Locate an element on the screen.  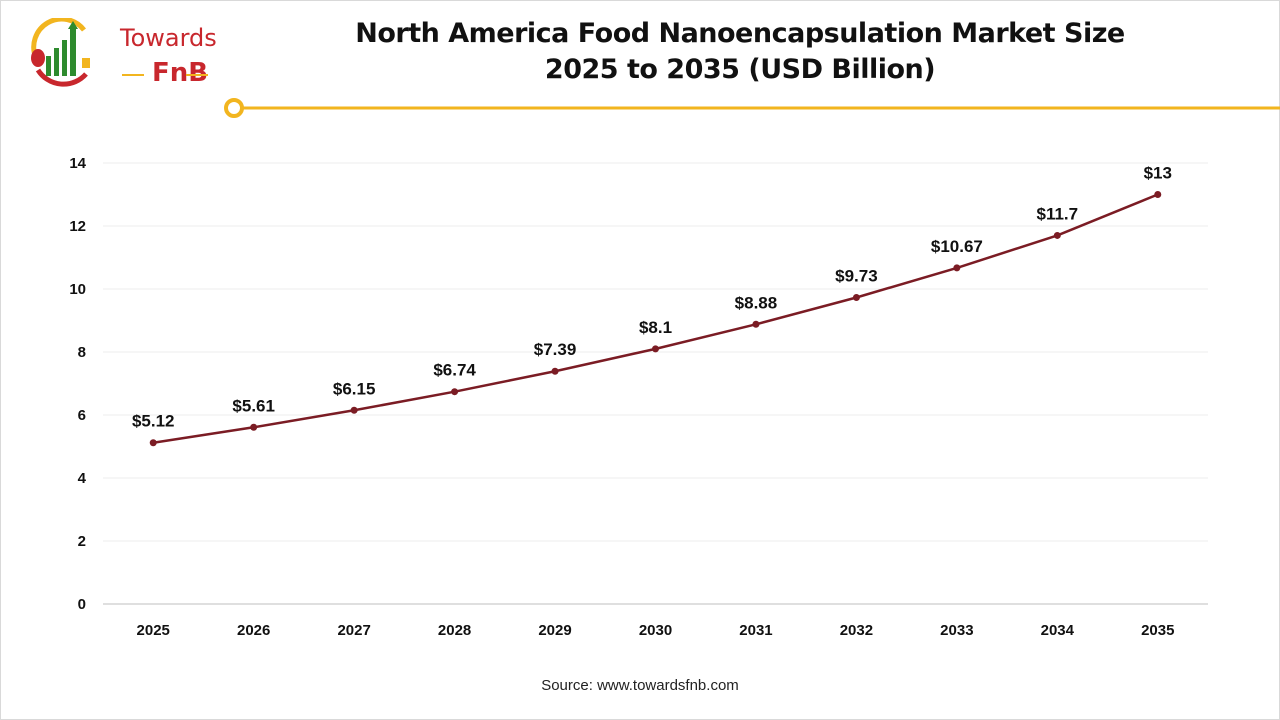
x-tick-label: 2032 is located at coordinates (856, 630).